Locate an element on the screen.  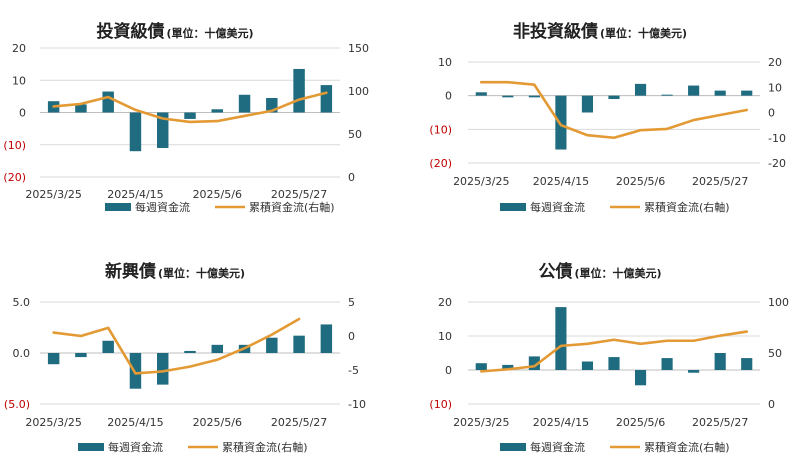
left-tick-label: 0.0 is located at coordinates (22, 353).